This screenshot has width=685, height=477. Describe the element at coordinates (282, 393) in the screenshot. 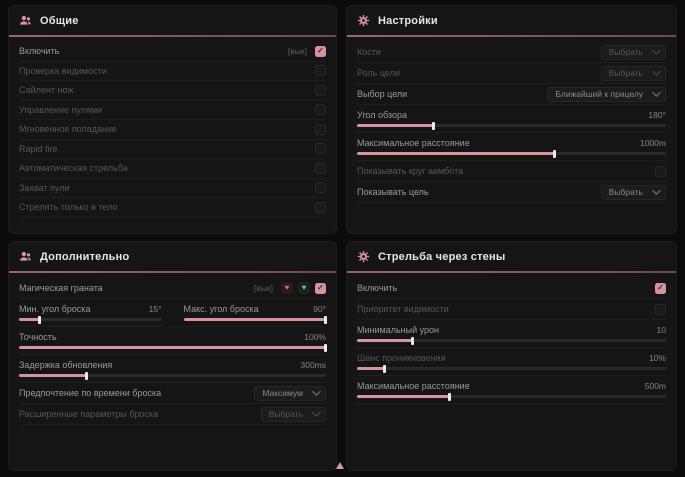

I see `dropdown-value: Максимум` at that location.